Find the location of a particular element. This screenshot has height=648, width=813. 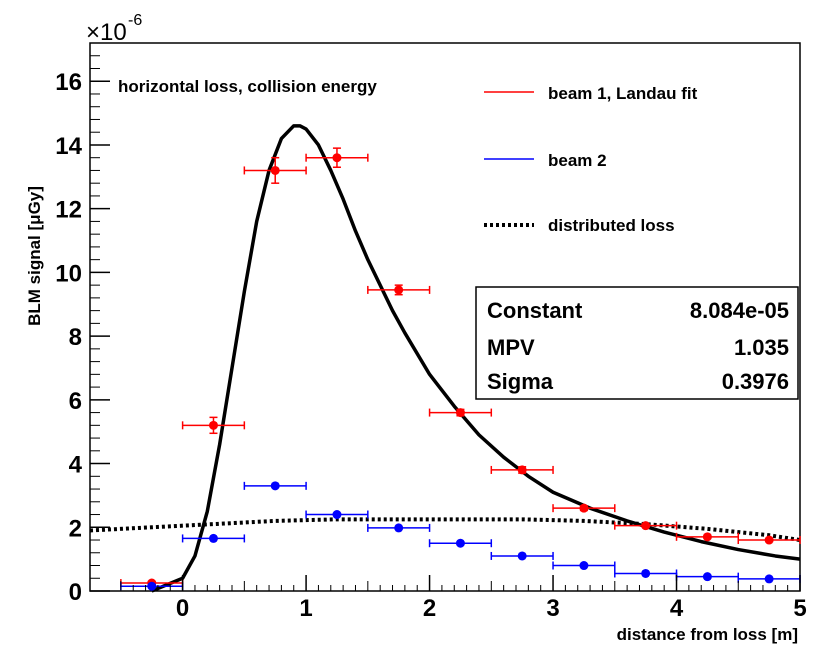

legend-label-distributed: distributed loss is located at coordinates (611, 225).